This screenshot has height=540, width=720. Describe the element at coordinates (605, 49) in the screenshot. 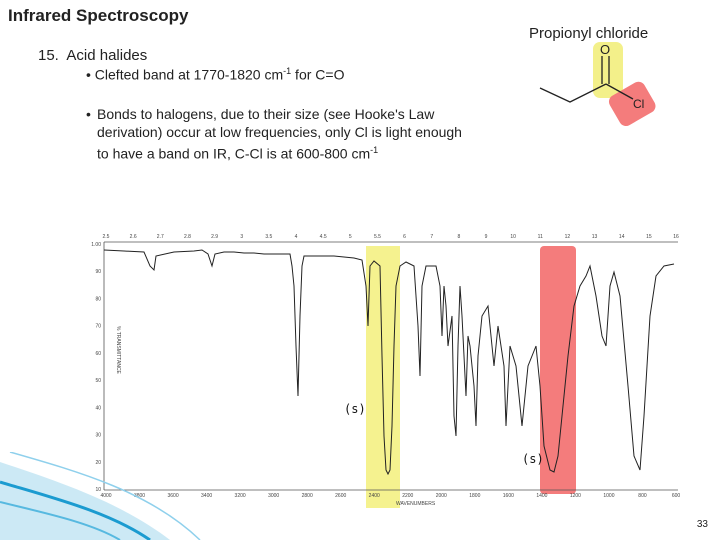

I see `atom-oxygen: O` at that location.